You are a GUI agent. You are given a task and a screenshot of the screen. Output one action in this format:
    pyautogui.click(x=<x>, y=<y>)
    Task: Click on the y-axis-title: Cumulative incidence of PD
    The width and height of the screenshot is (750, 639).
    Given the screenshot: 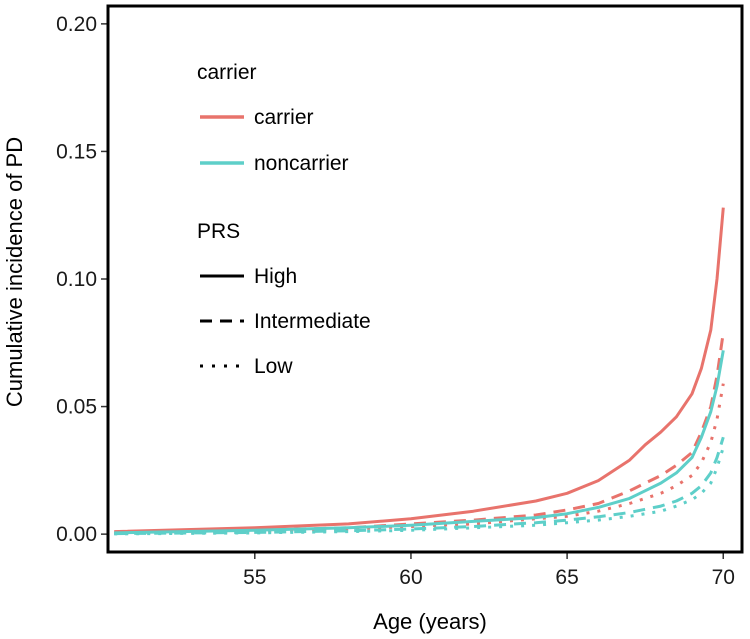 What is the action you would take?
    pyautogui.click(x=14, y=272)
    